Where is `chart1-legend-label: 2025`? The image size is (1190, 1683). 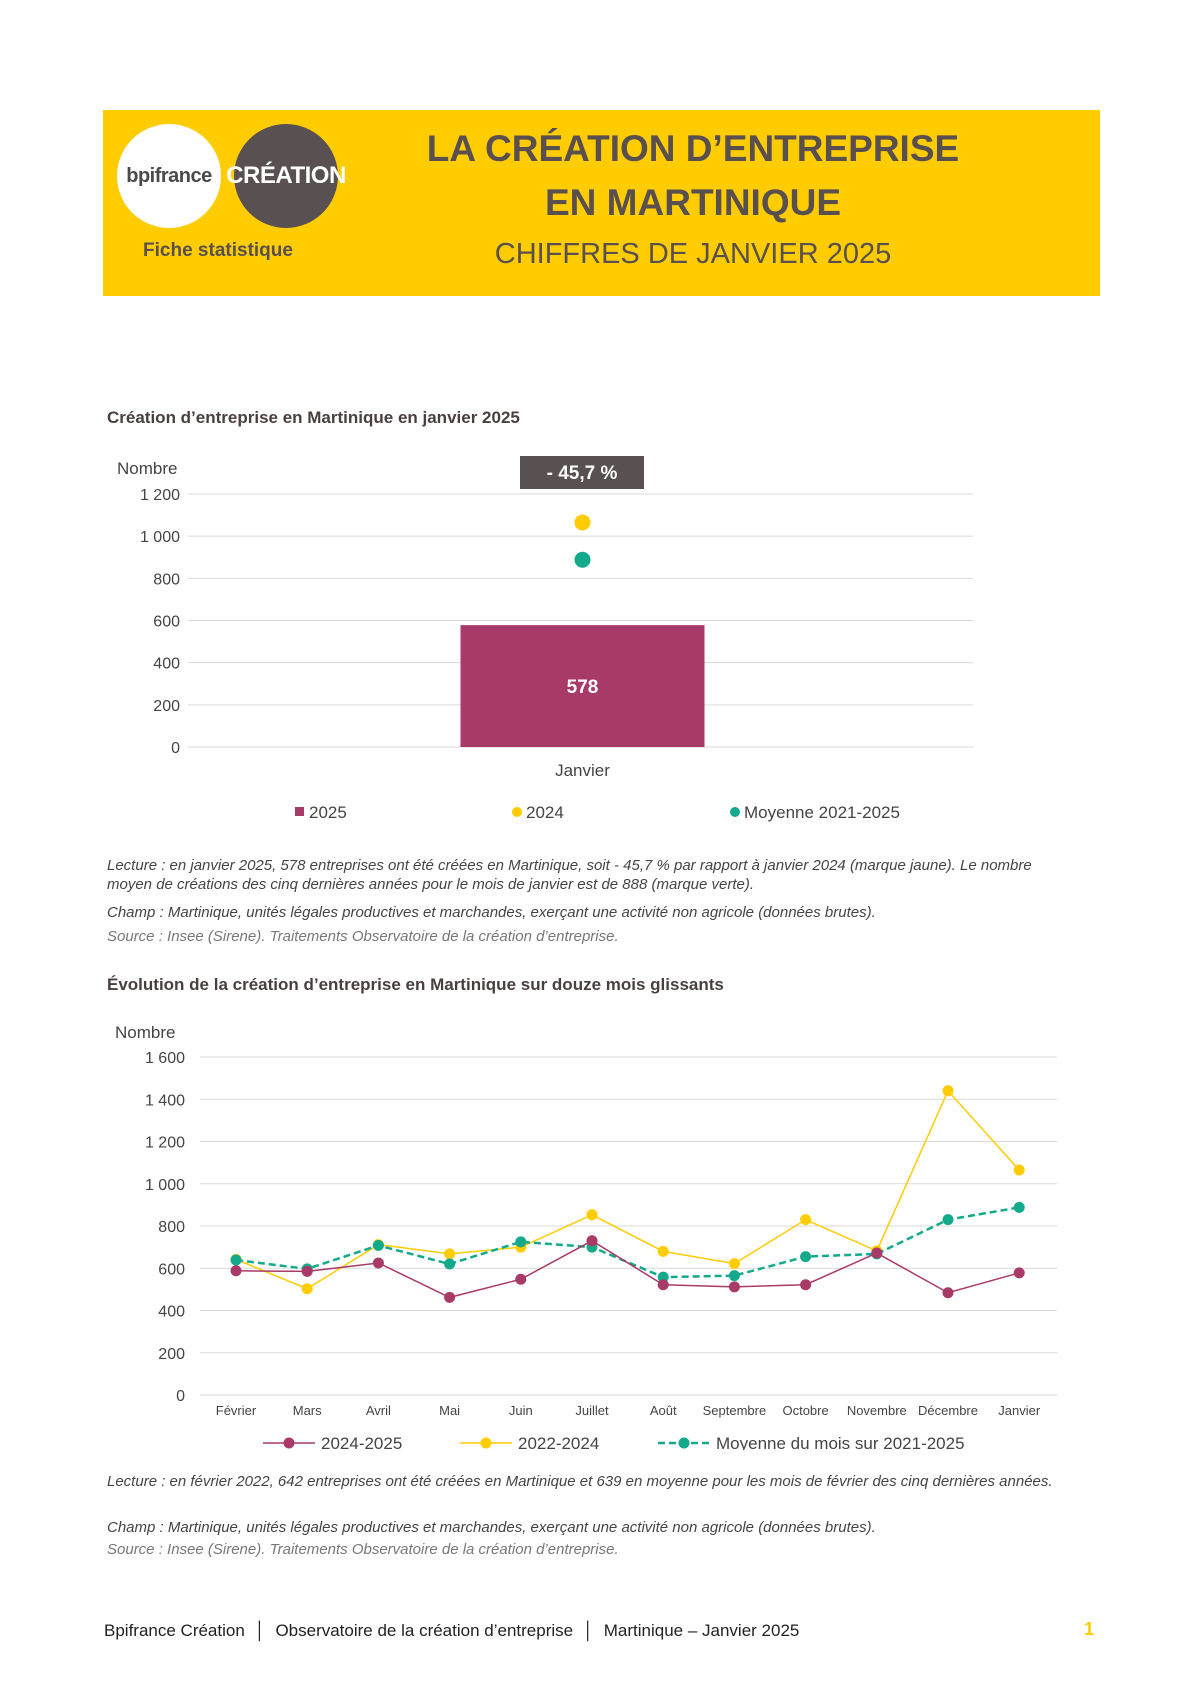 chart1-legend-label: 2025 is located at coordinates (328, 812).